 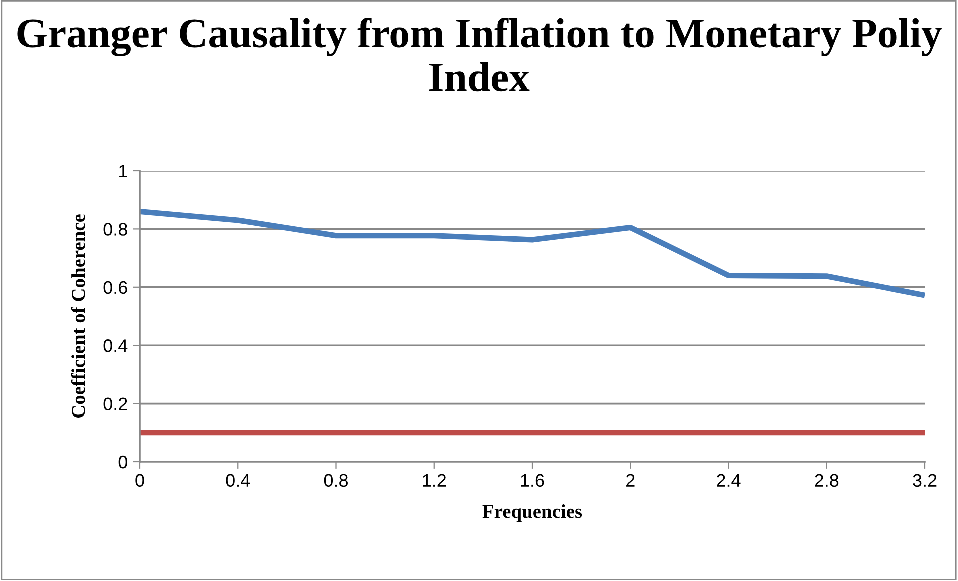 I want to click on y-tick-label: 0, so click(x=123, y=462).